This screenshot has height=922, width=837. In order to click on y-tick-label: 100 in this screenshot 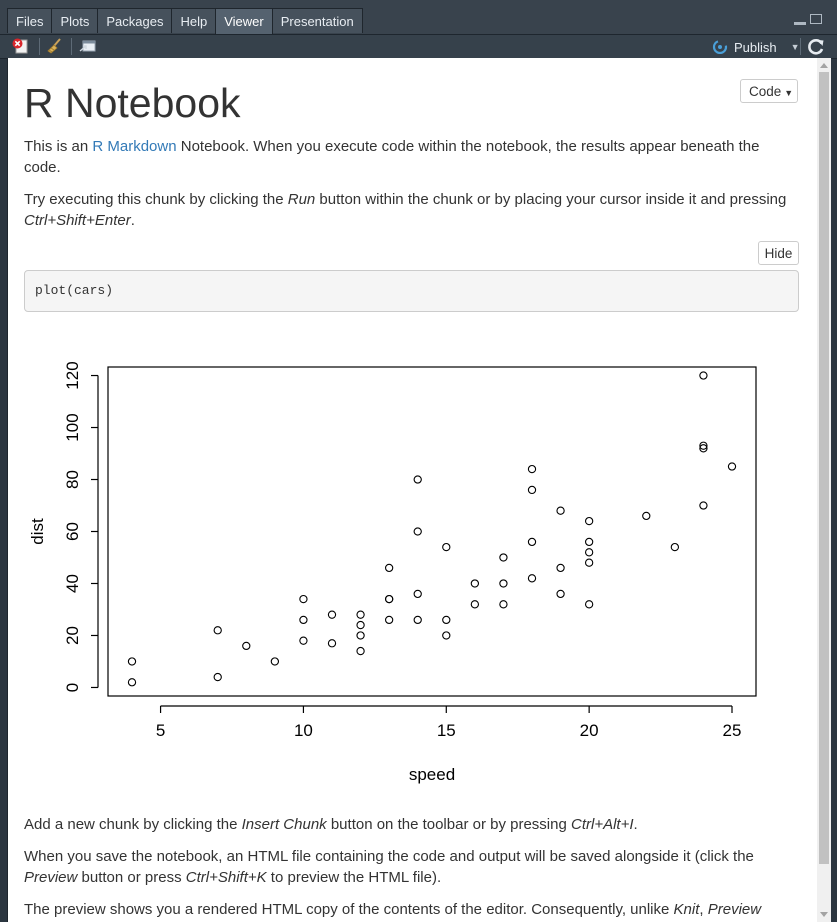, I will do `click(72, 427)`.